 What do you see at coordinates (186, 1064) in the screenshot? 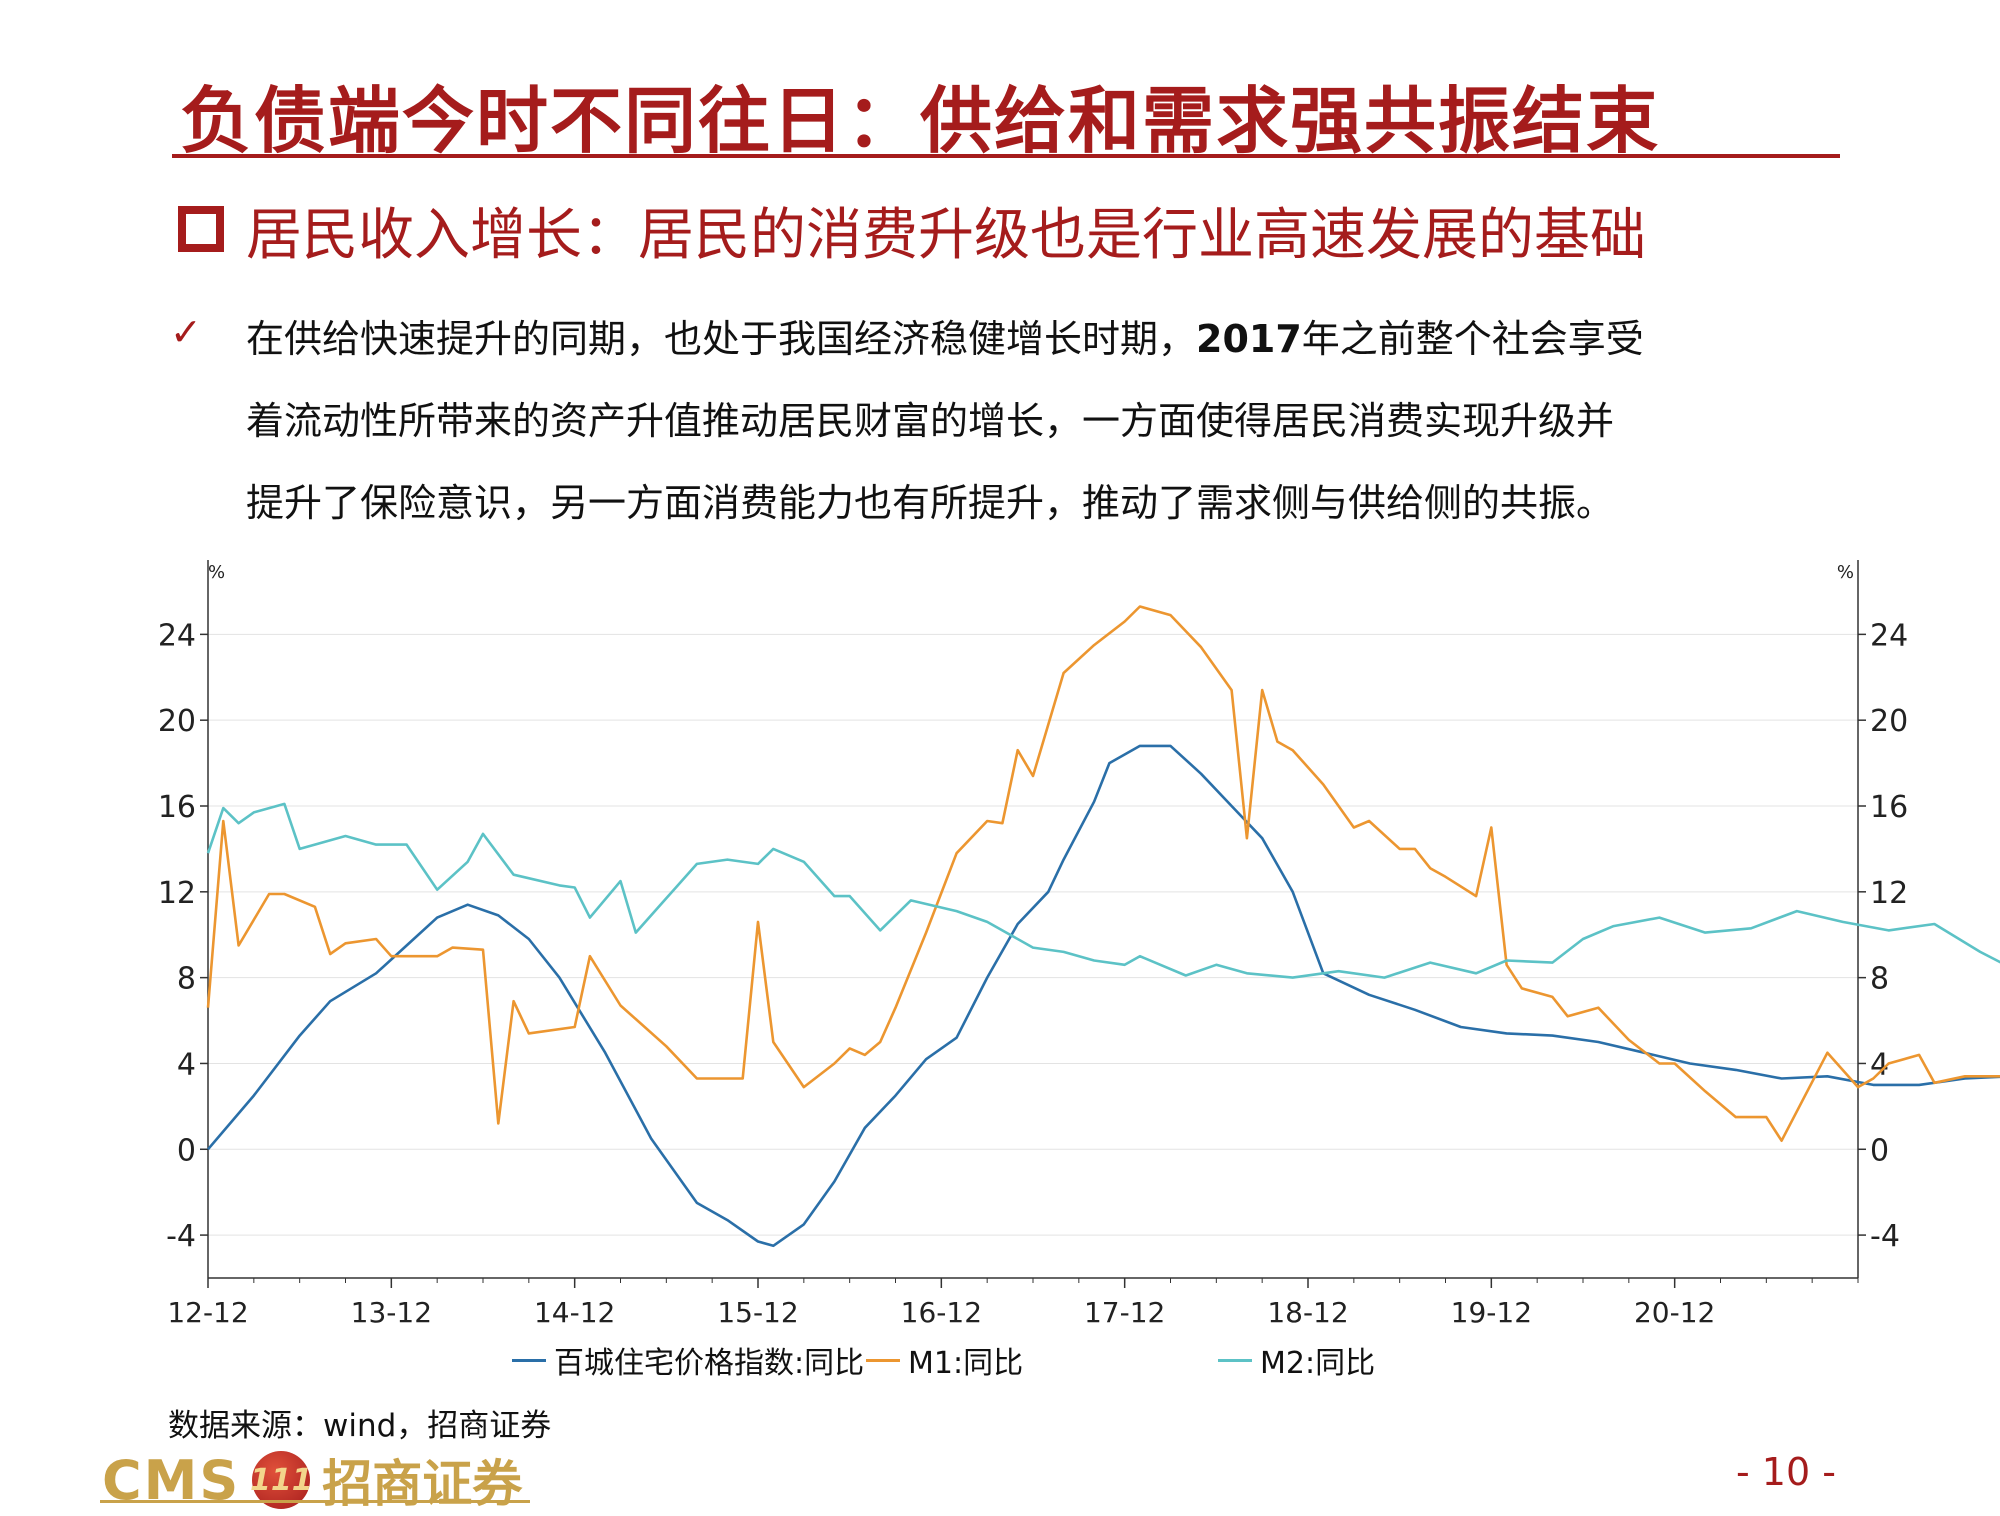
I see `y-left-tick-label-2: 4` at bounding box center [186, 1064].